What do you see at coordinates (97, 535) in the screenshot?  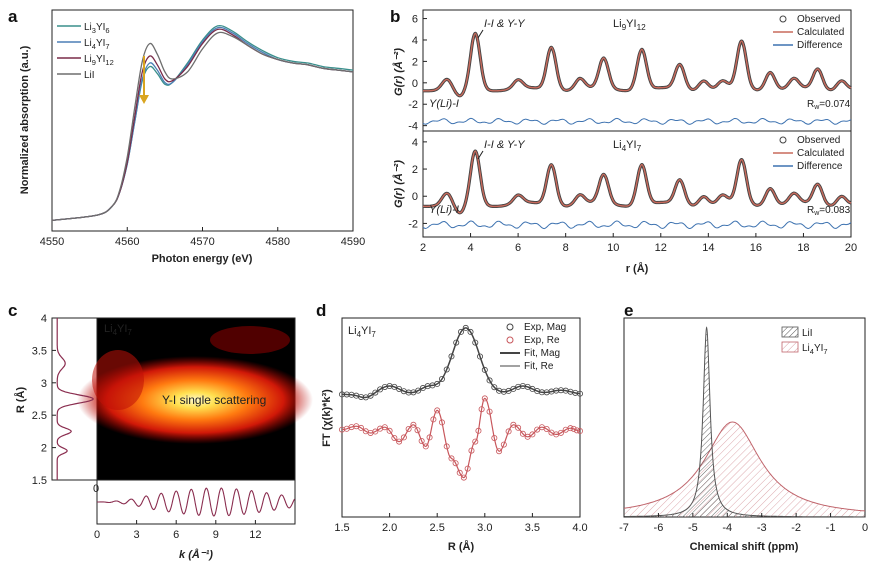 I see `panel-c-xtick-label: 0` at bounding box center [97, 535].